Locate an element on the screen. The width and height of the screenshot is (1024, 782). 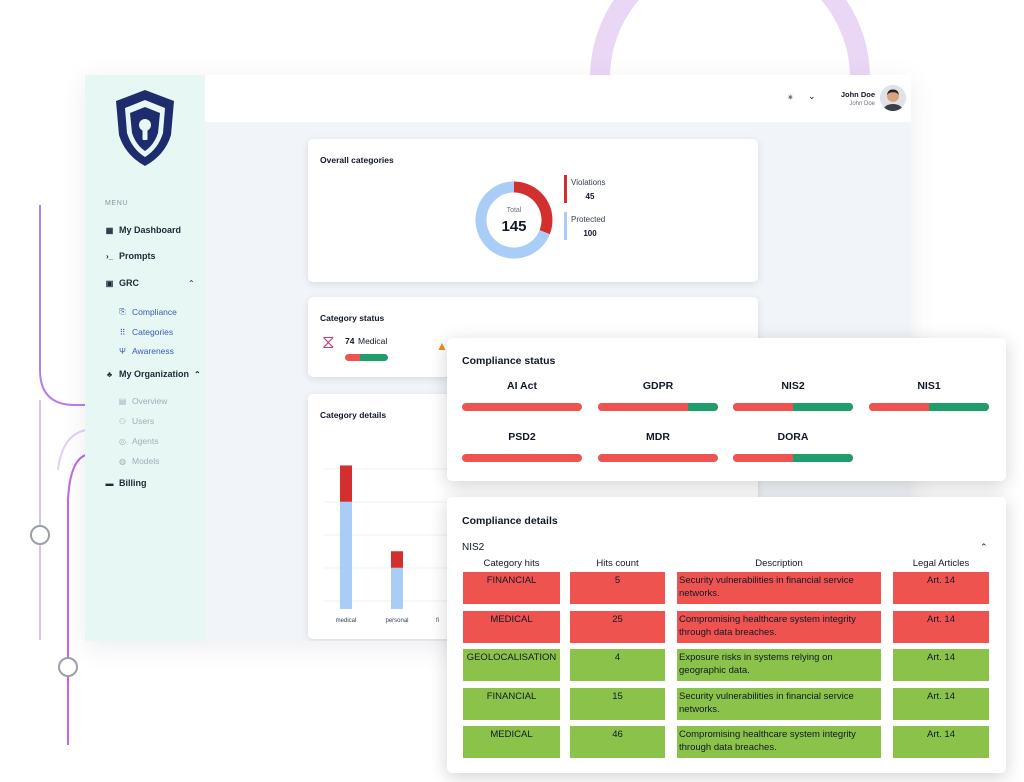
standard-gdpr: GDPR is located at coordinates (658, 395).